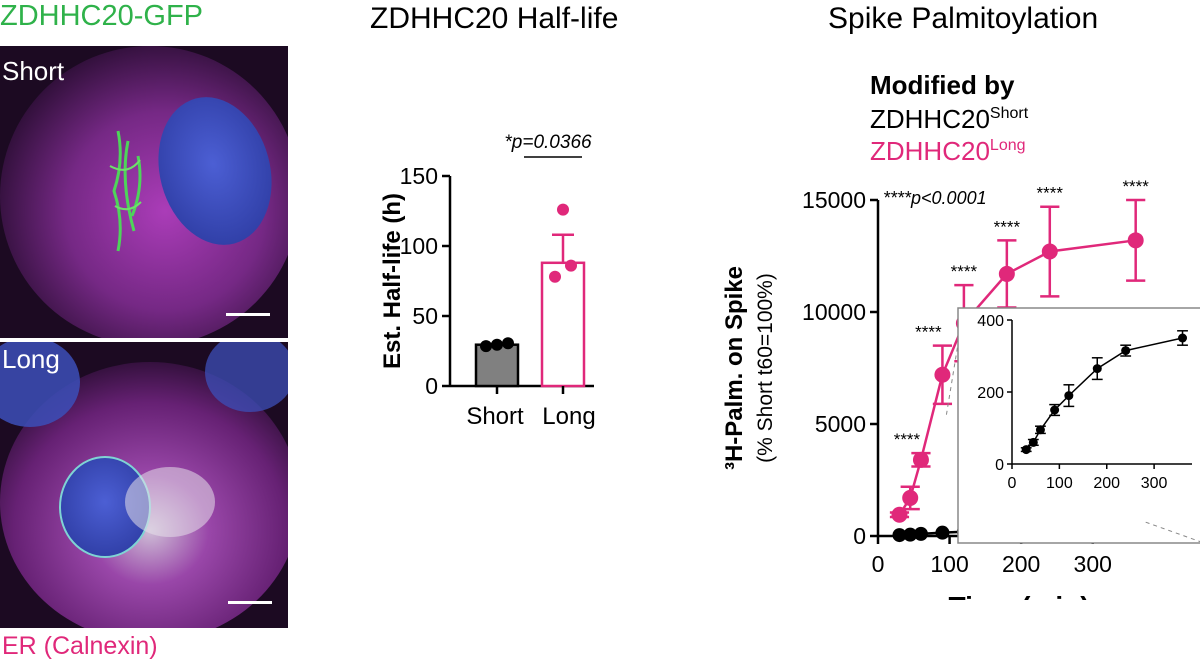  I want to click on legend-entry-sup: Short, so click(1009, 113).